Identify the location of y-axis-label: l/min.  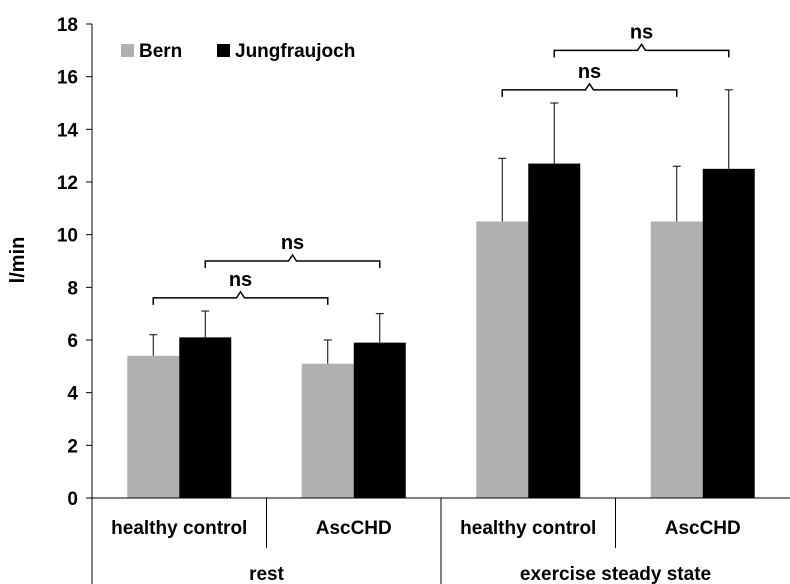
(18, 260).